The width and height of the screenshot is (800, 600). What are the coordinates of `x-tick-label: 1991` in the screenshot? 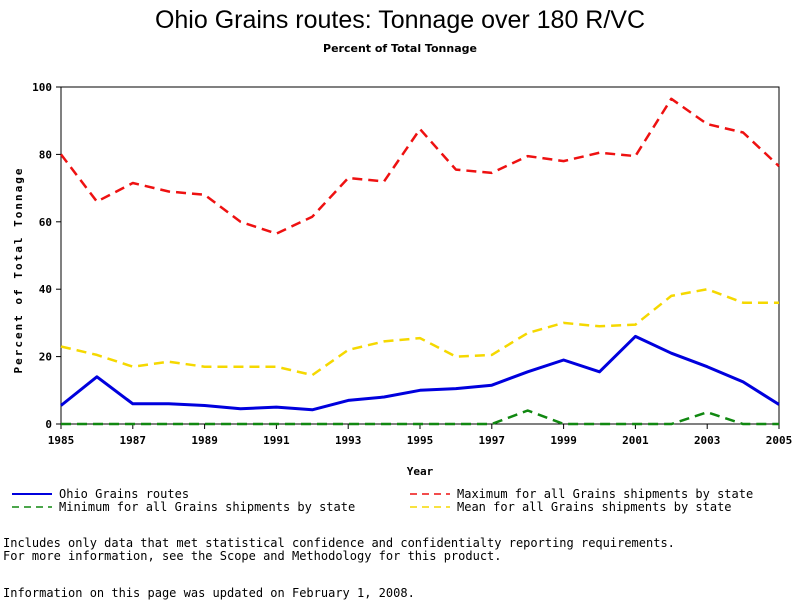 It's located at (276, 440).